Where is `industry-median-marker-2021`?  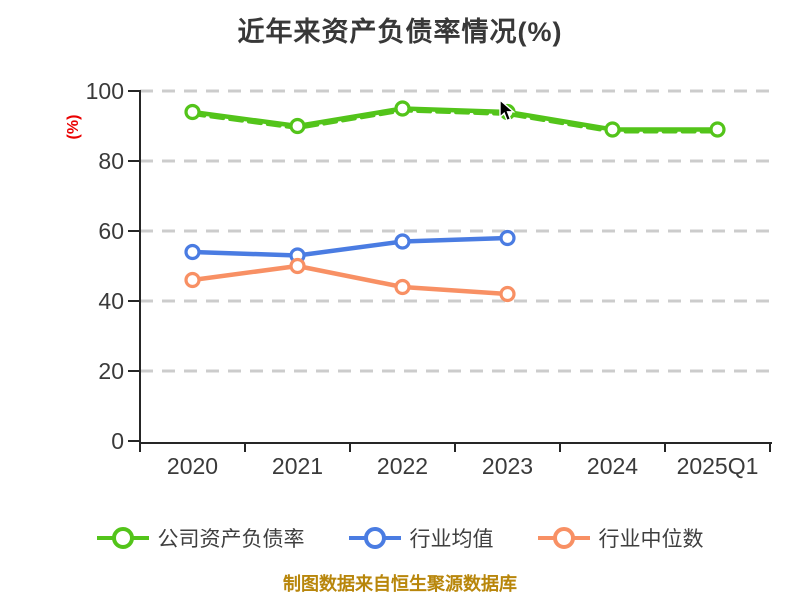 industry-median-marker-2021 is located at coordinates (297, 266).